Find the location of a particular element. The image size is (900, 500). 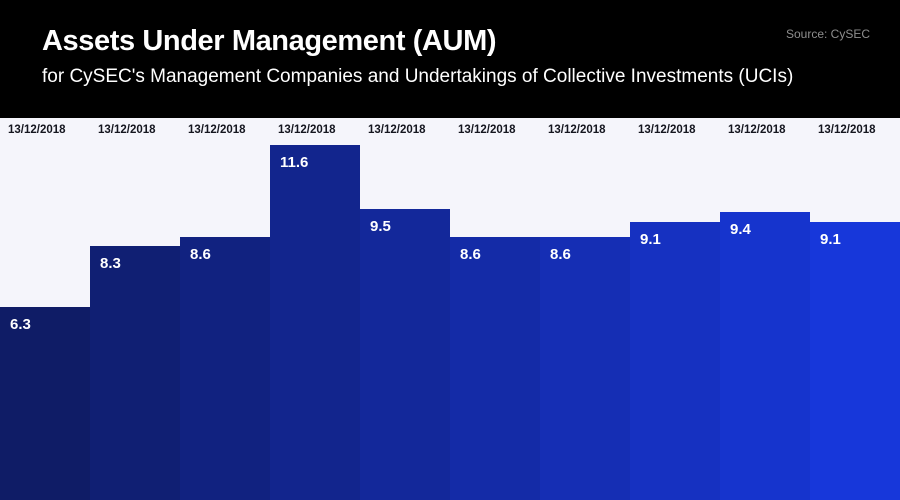

source-attribution: Source: CySEC is located at coordinates (827, 34).